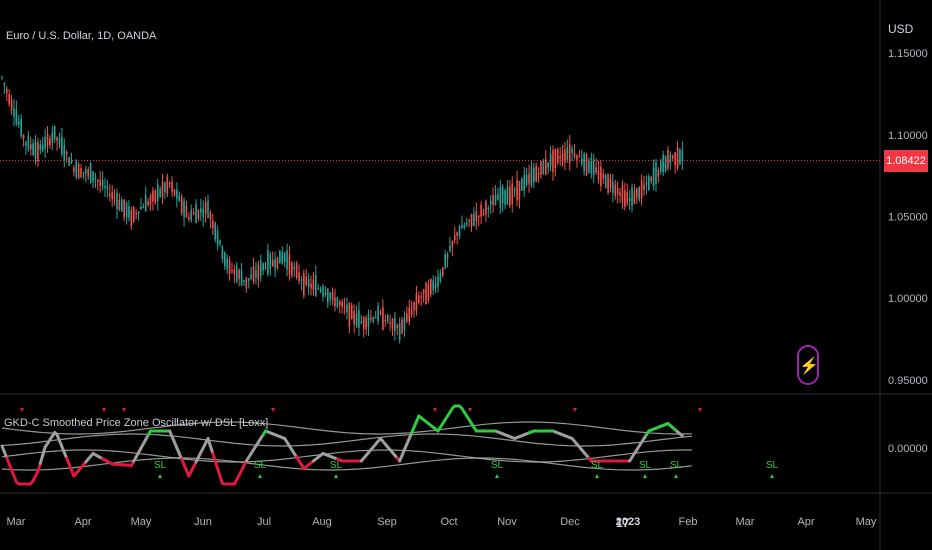 Image resolution: width=932 pixels, height=550 pixels. I want to click on x-tick-label: Dec, so click(570, 522).